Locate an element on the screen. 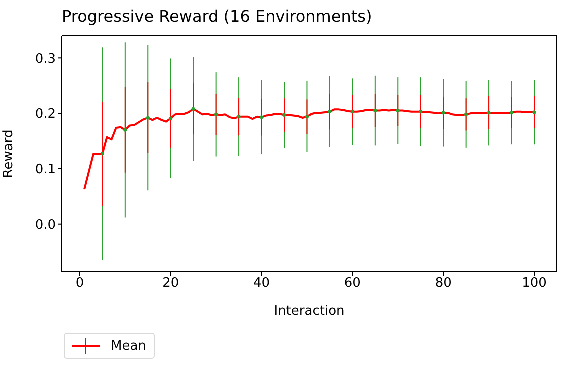  x-tick-label: 20 is located at coordinates (171, 284).